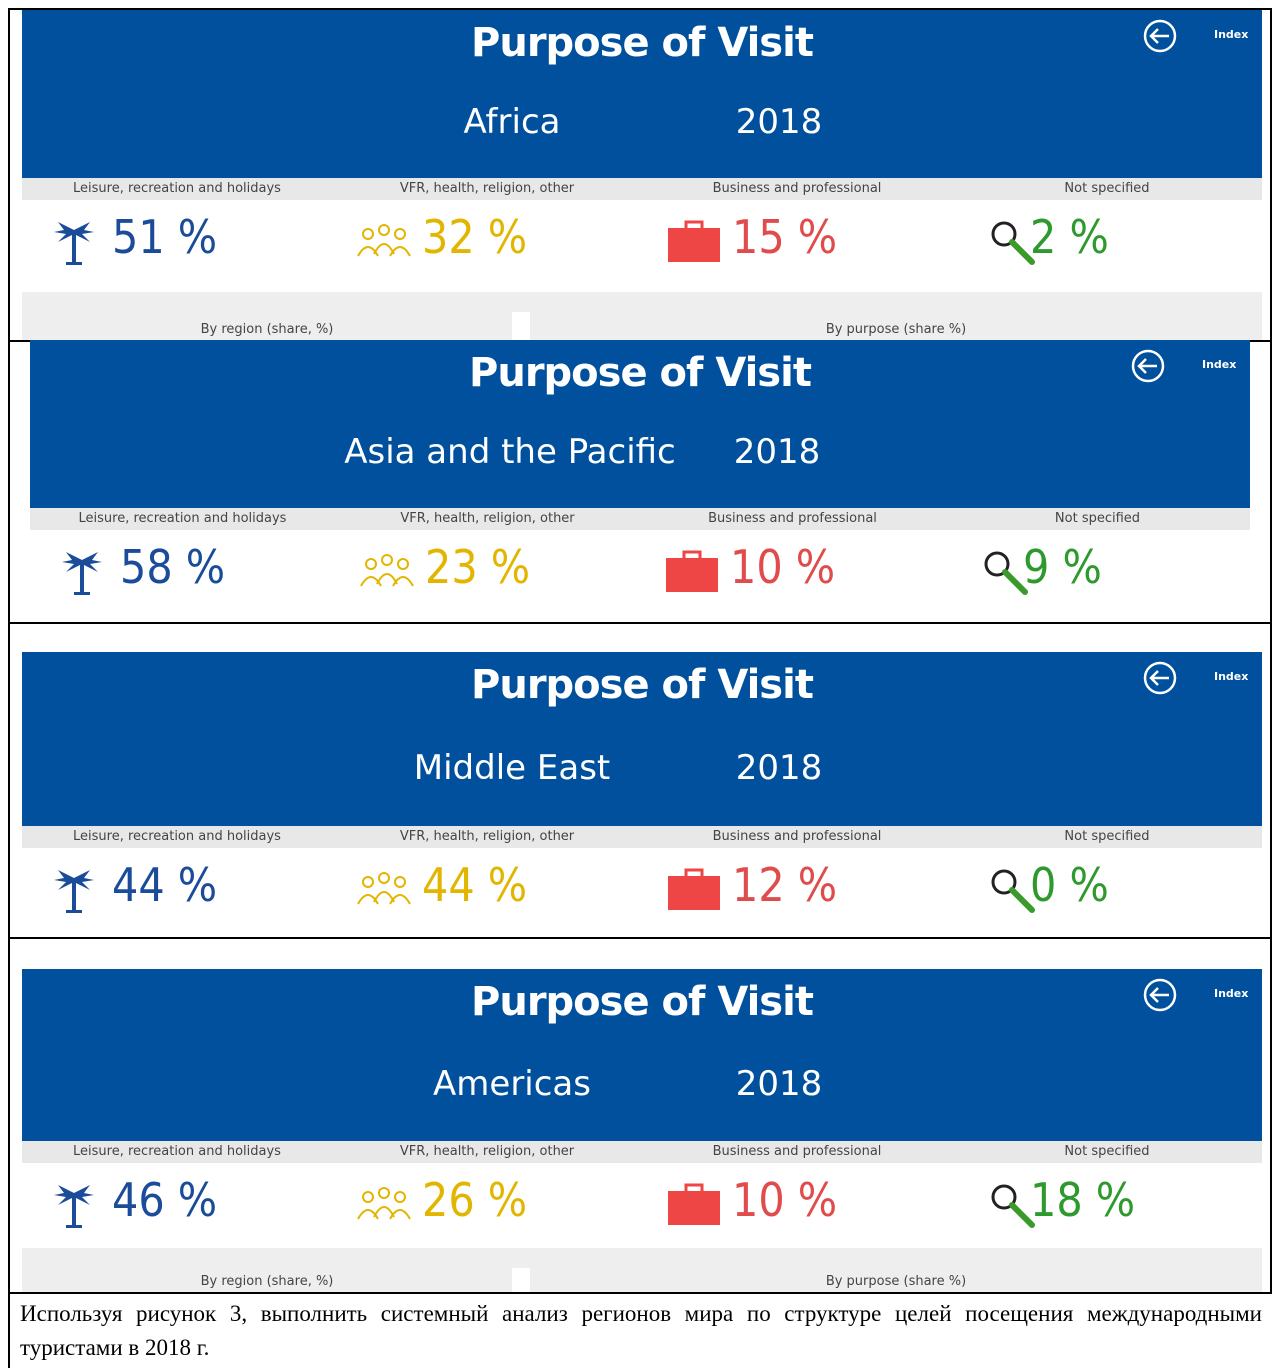 This screenshot has height=1368, width=1274. Describe the element at coordinates (1083, 1200) in the screenshot. I see `kpi-value: 18 %` at that location.